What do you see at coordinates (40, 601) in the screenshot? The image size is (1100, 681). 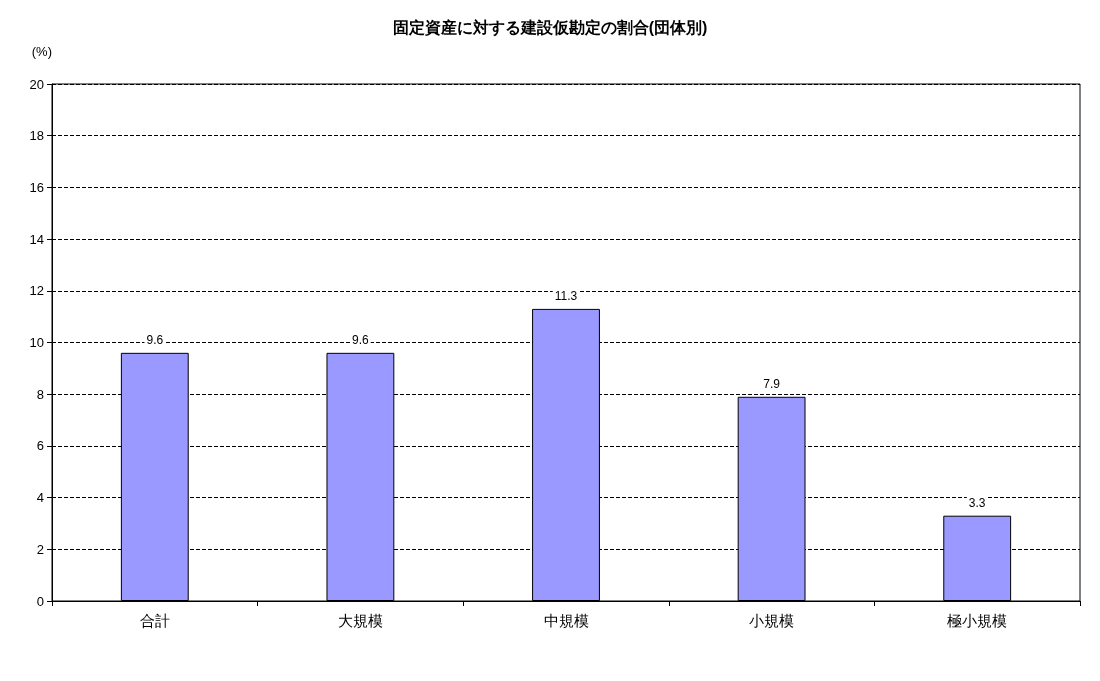 I see `y-tick-label: 0` at bounding box center [40, 601].